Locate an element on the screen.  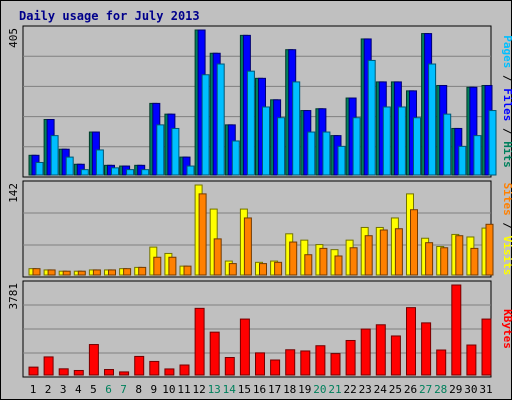
panel-3-ymax-label: 3781 is located at coordinates (13, 296).